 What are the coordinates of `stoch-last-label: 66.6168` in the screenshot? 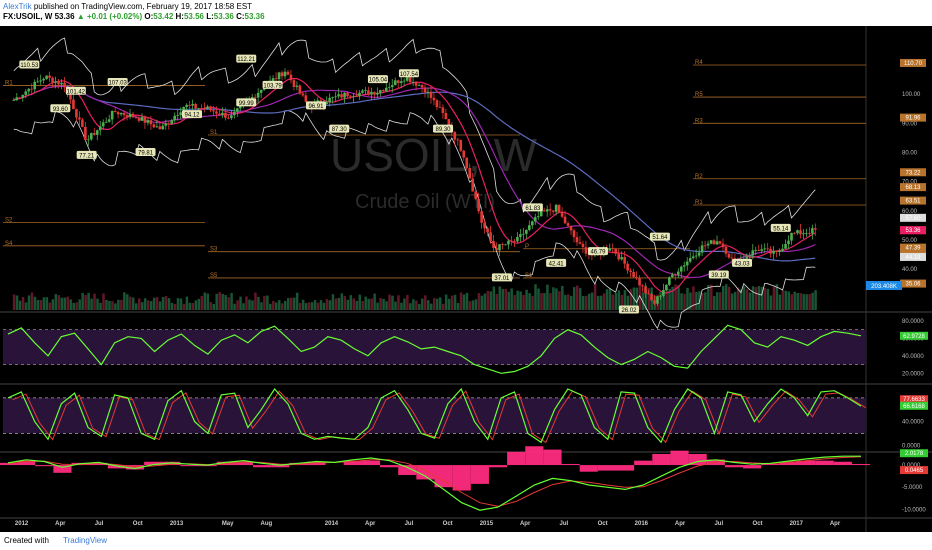 It's located at (914, 407).